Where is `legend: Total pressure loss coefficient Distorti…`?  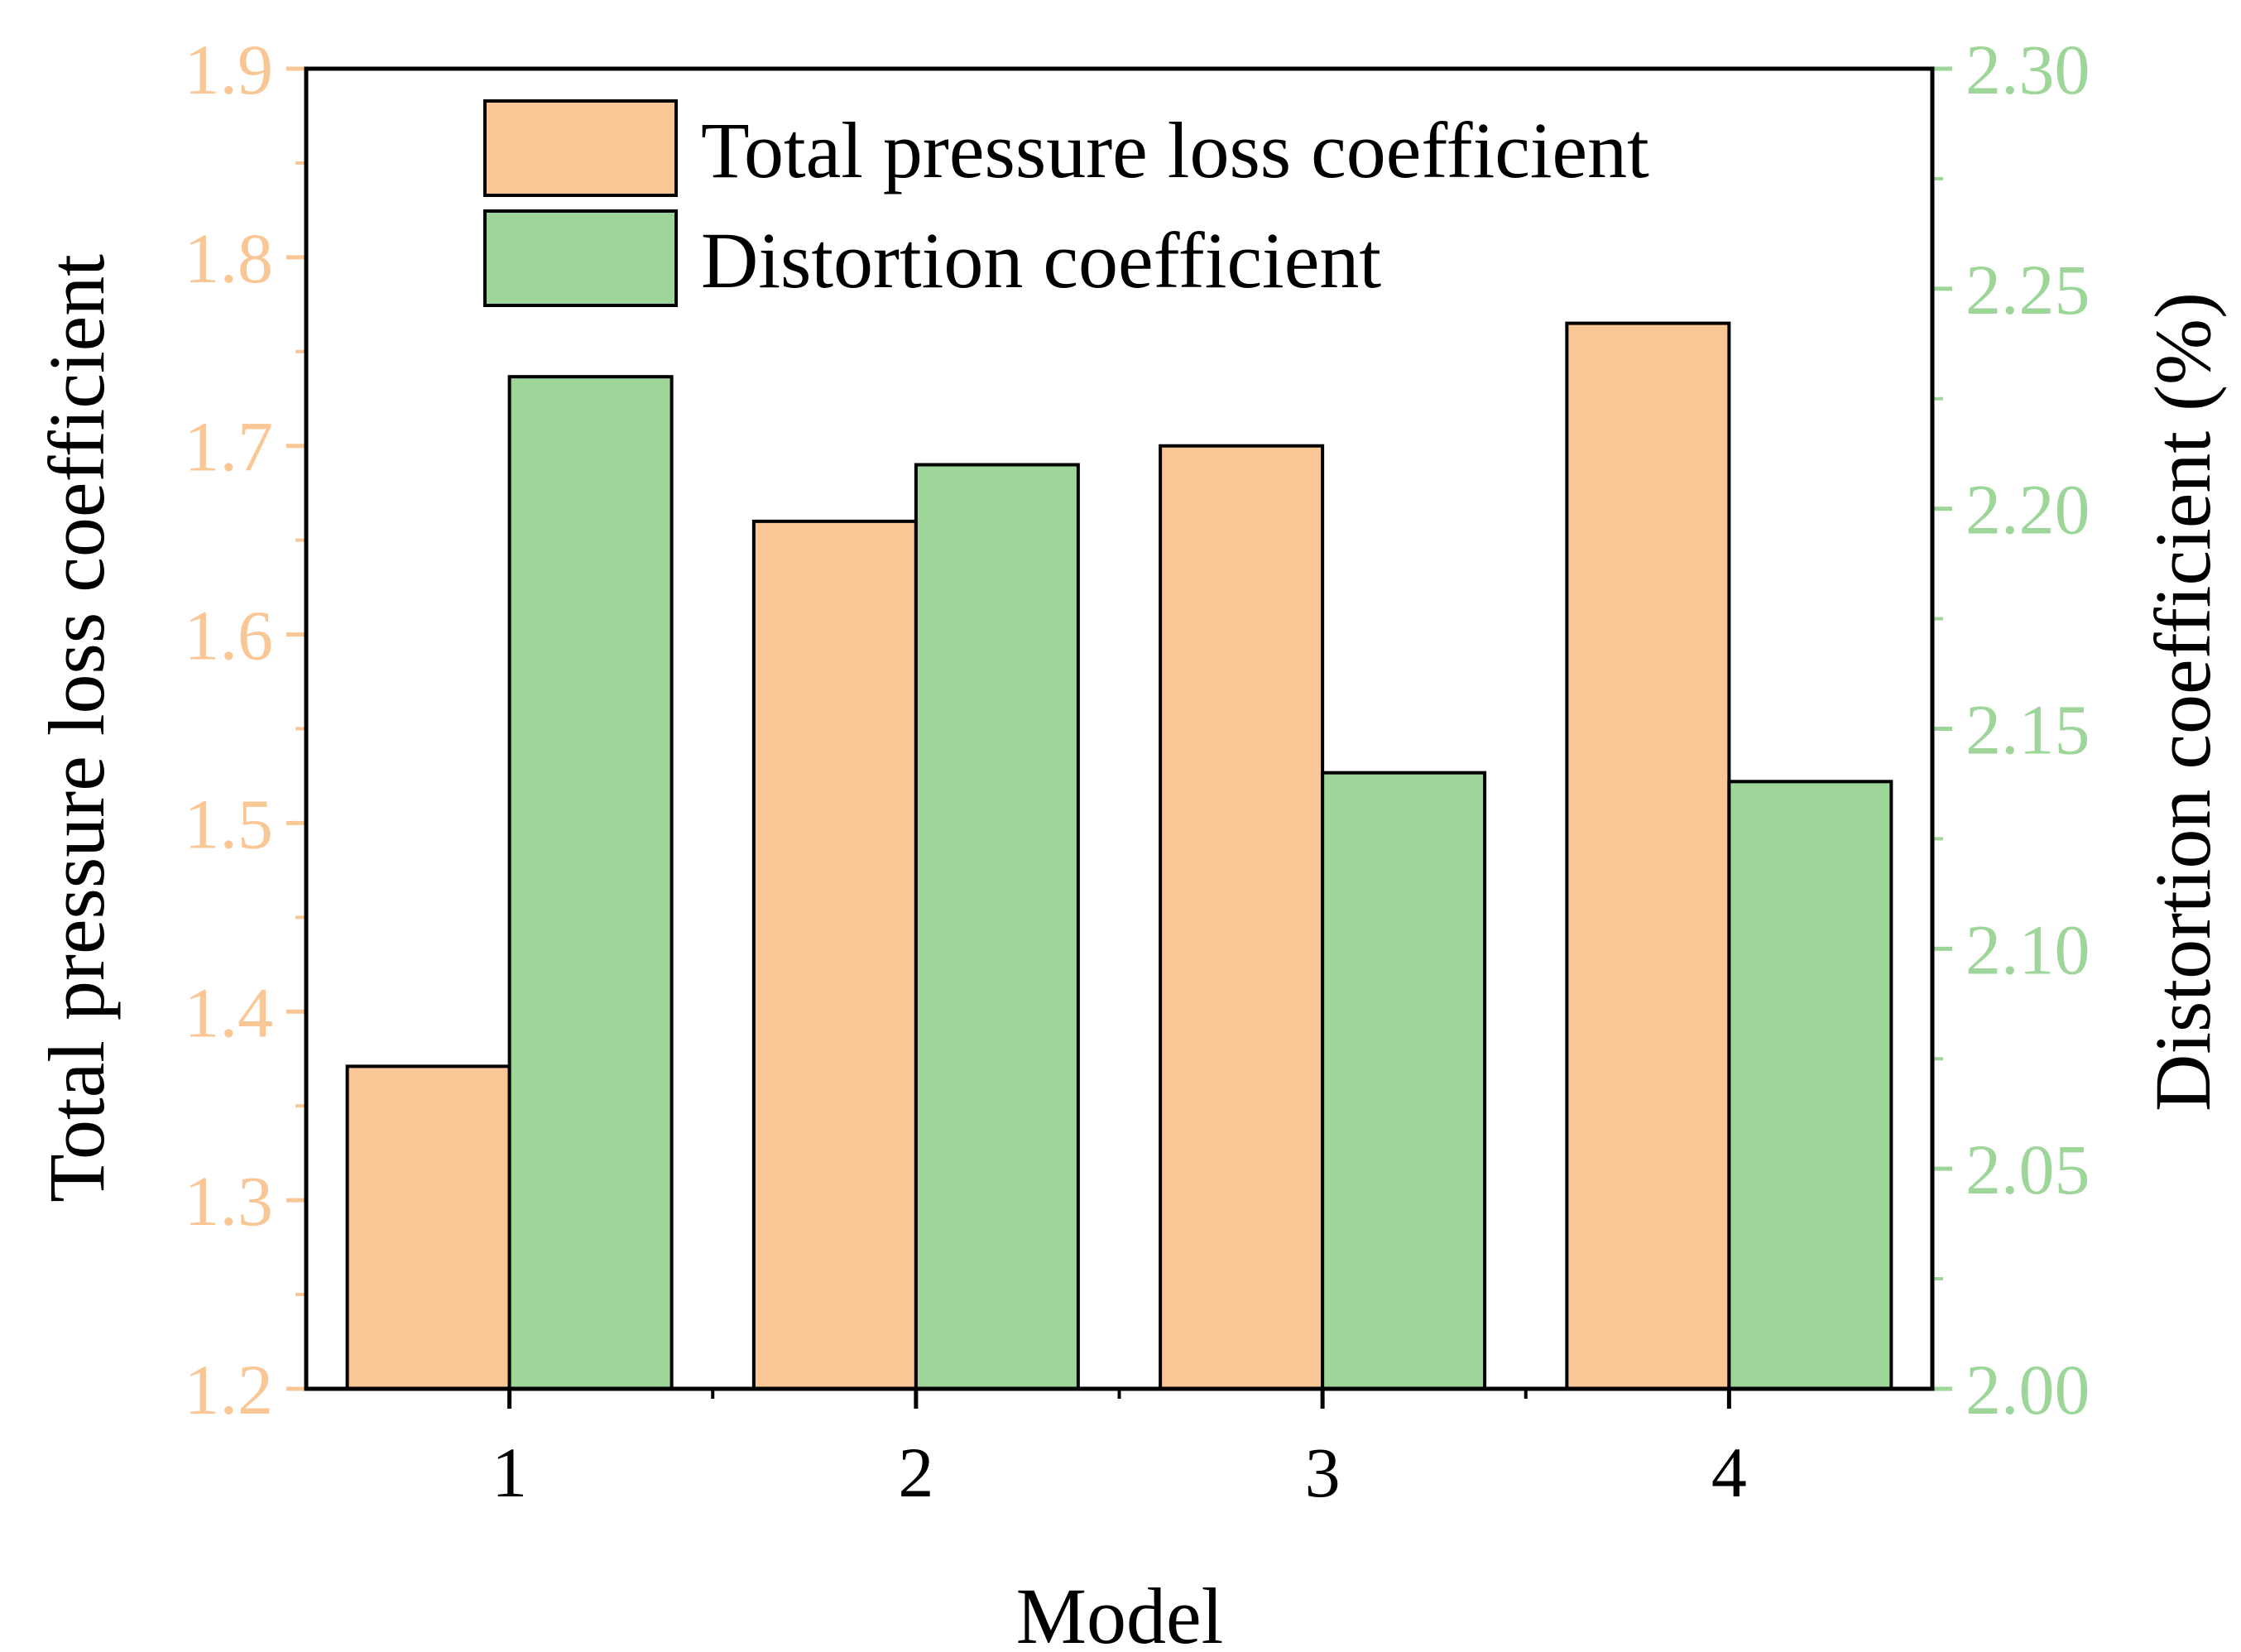
legend: Total pressure loss coefficient Distorti… is located at coordinates (1066, 203).